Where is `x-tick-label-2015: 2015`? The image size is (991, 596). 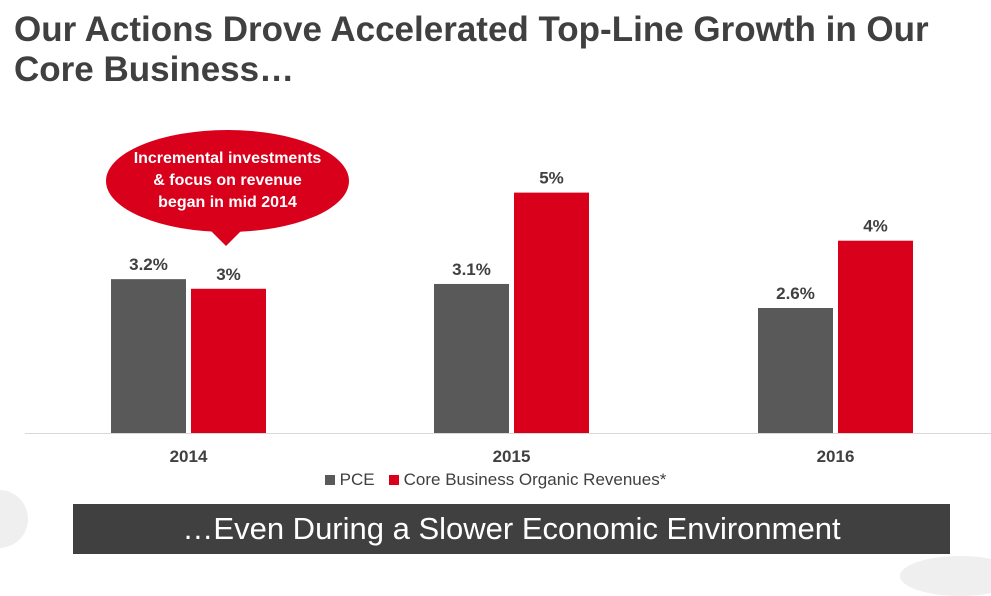
x-tick-label-2015: 2015 is located at coordinates (512, 456).